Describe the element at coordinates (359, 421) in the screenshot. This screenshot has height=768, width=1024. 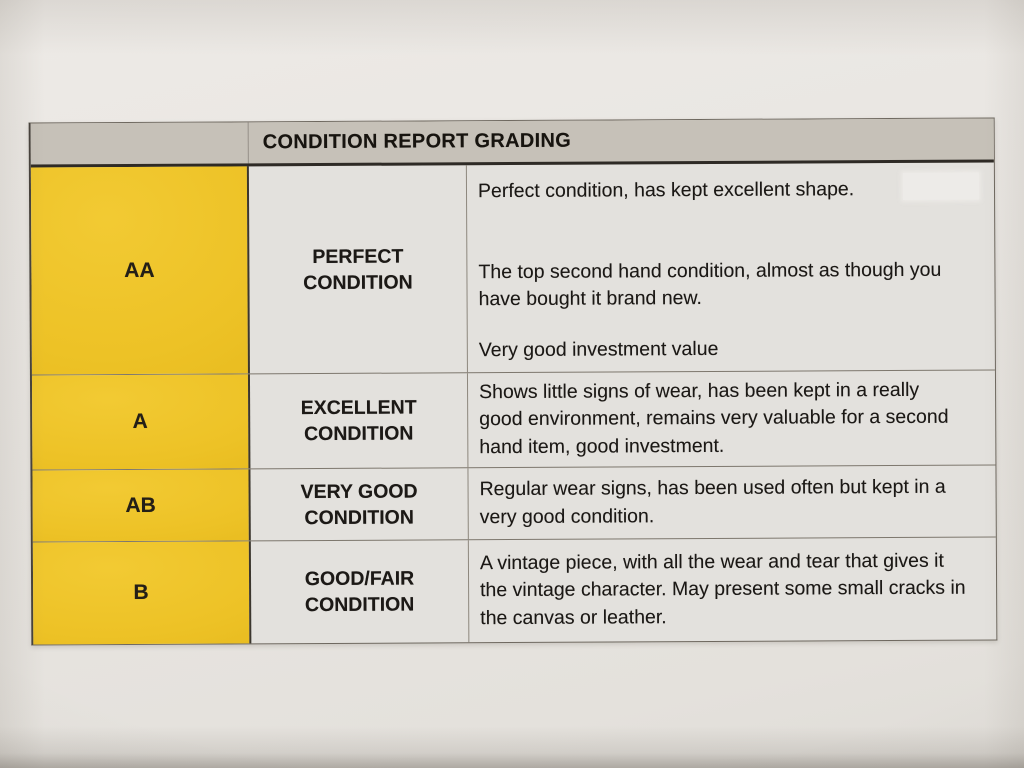
I see `condition-cell: EXCELLENT CONDITION` at that location.